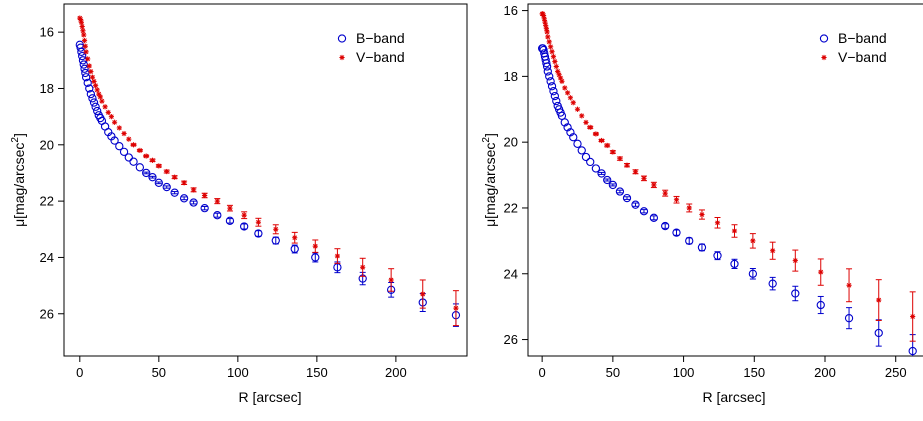 This screenshot has width=923, height=421. What do you see at coordinates (511, 273) in the screenshot?
I see `y-tick-label: 24` at bounding box center [511, 273].